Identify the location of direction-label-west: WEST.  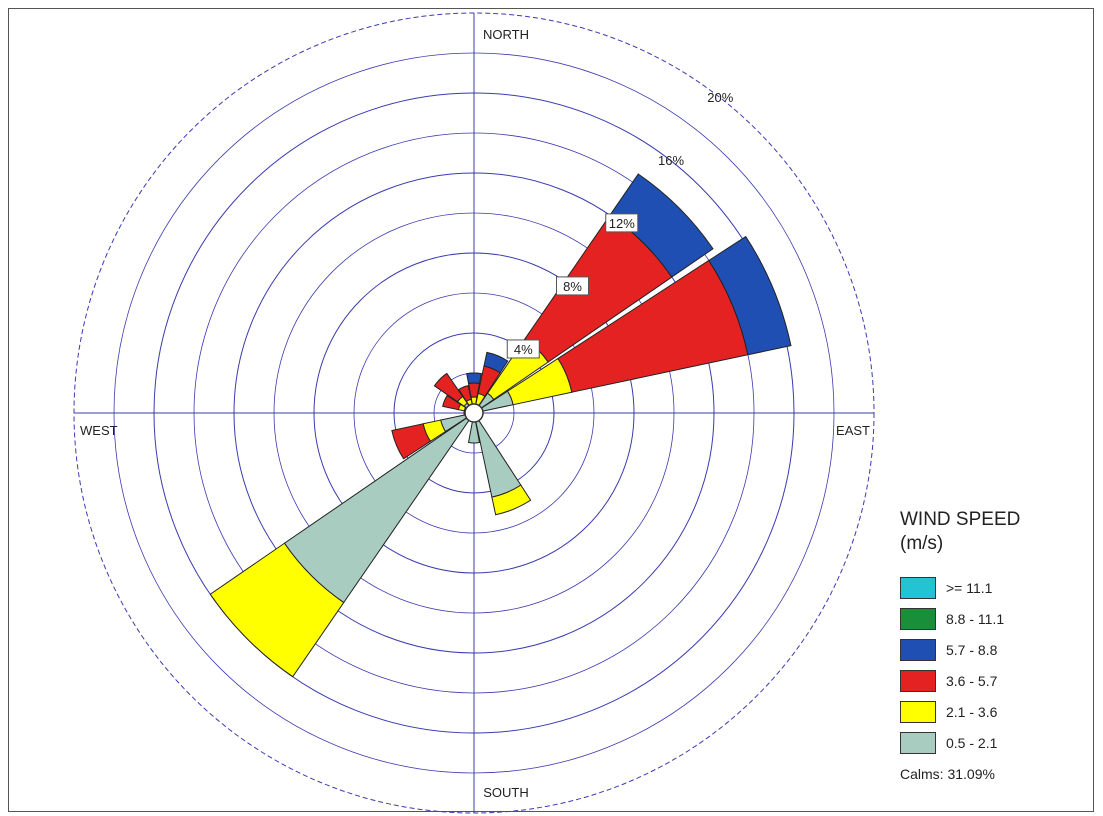
(99, 430).